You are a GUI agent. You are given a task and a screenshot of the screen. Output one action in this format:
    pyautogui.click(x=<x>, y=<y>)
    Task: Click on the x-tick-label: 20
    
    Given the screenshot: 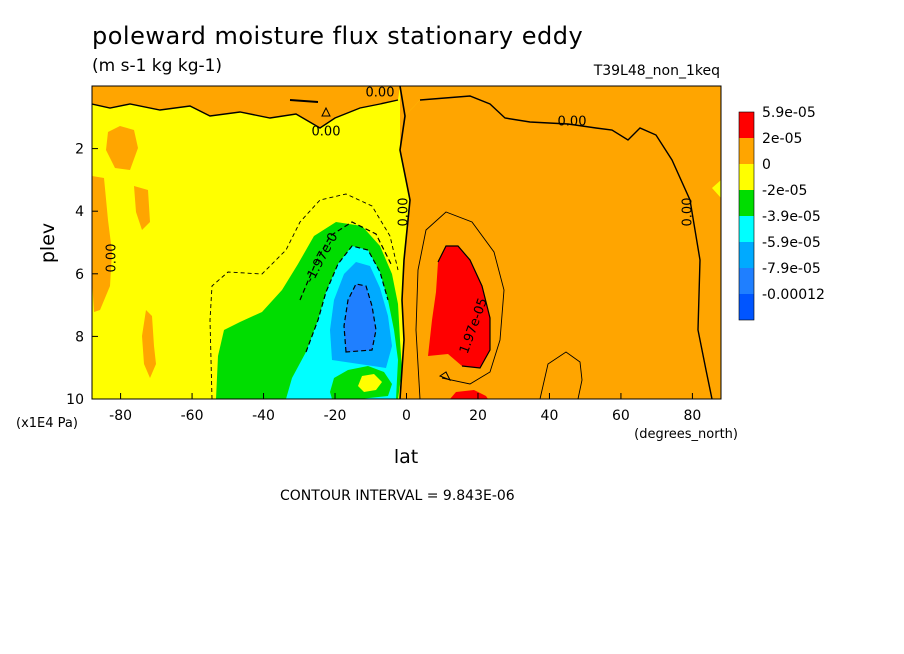 What is the action you would take?
    pyautogui.click(x=478, y=416)
    